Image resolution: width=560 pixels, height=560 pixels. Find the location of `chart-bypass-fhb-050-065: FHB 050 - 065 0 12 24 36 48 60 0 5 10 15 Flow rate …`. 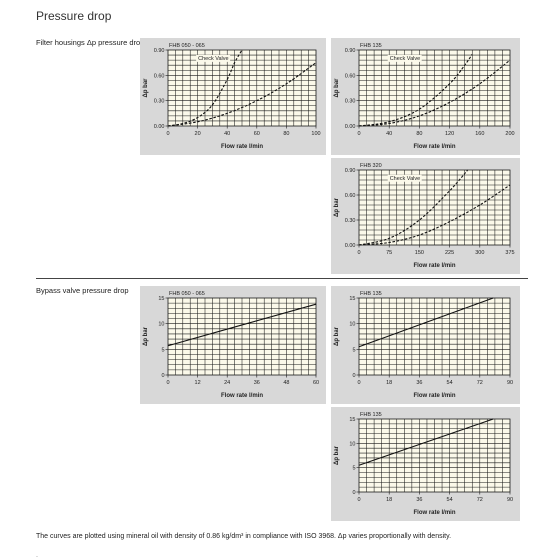

chart-bypass-fhb-050-065: FHB 050 - 065 0 12 24 36 48 60 0 5 10 15 Flow rate … is located at coordinates (231, 345).